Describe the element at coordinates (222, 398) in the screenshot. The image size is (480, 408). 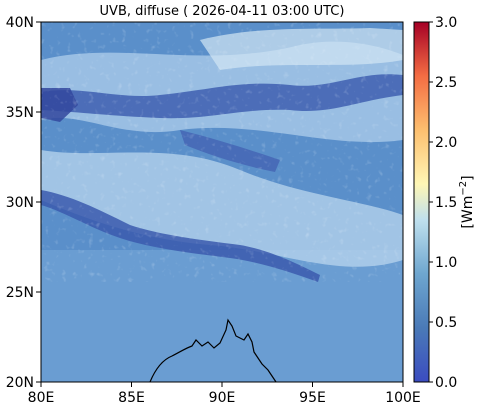
I see `x-tick-label: 90E` at that location.